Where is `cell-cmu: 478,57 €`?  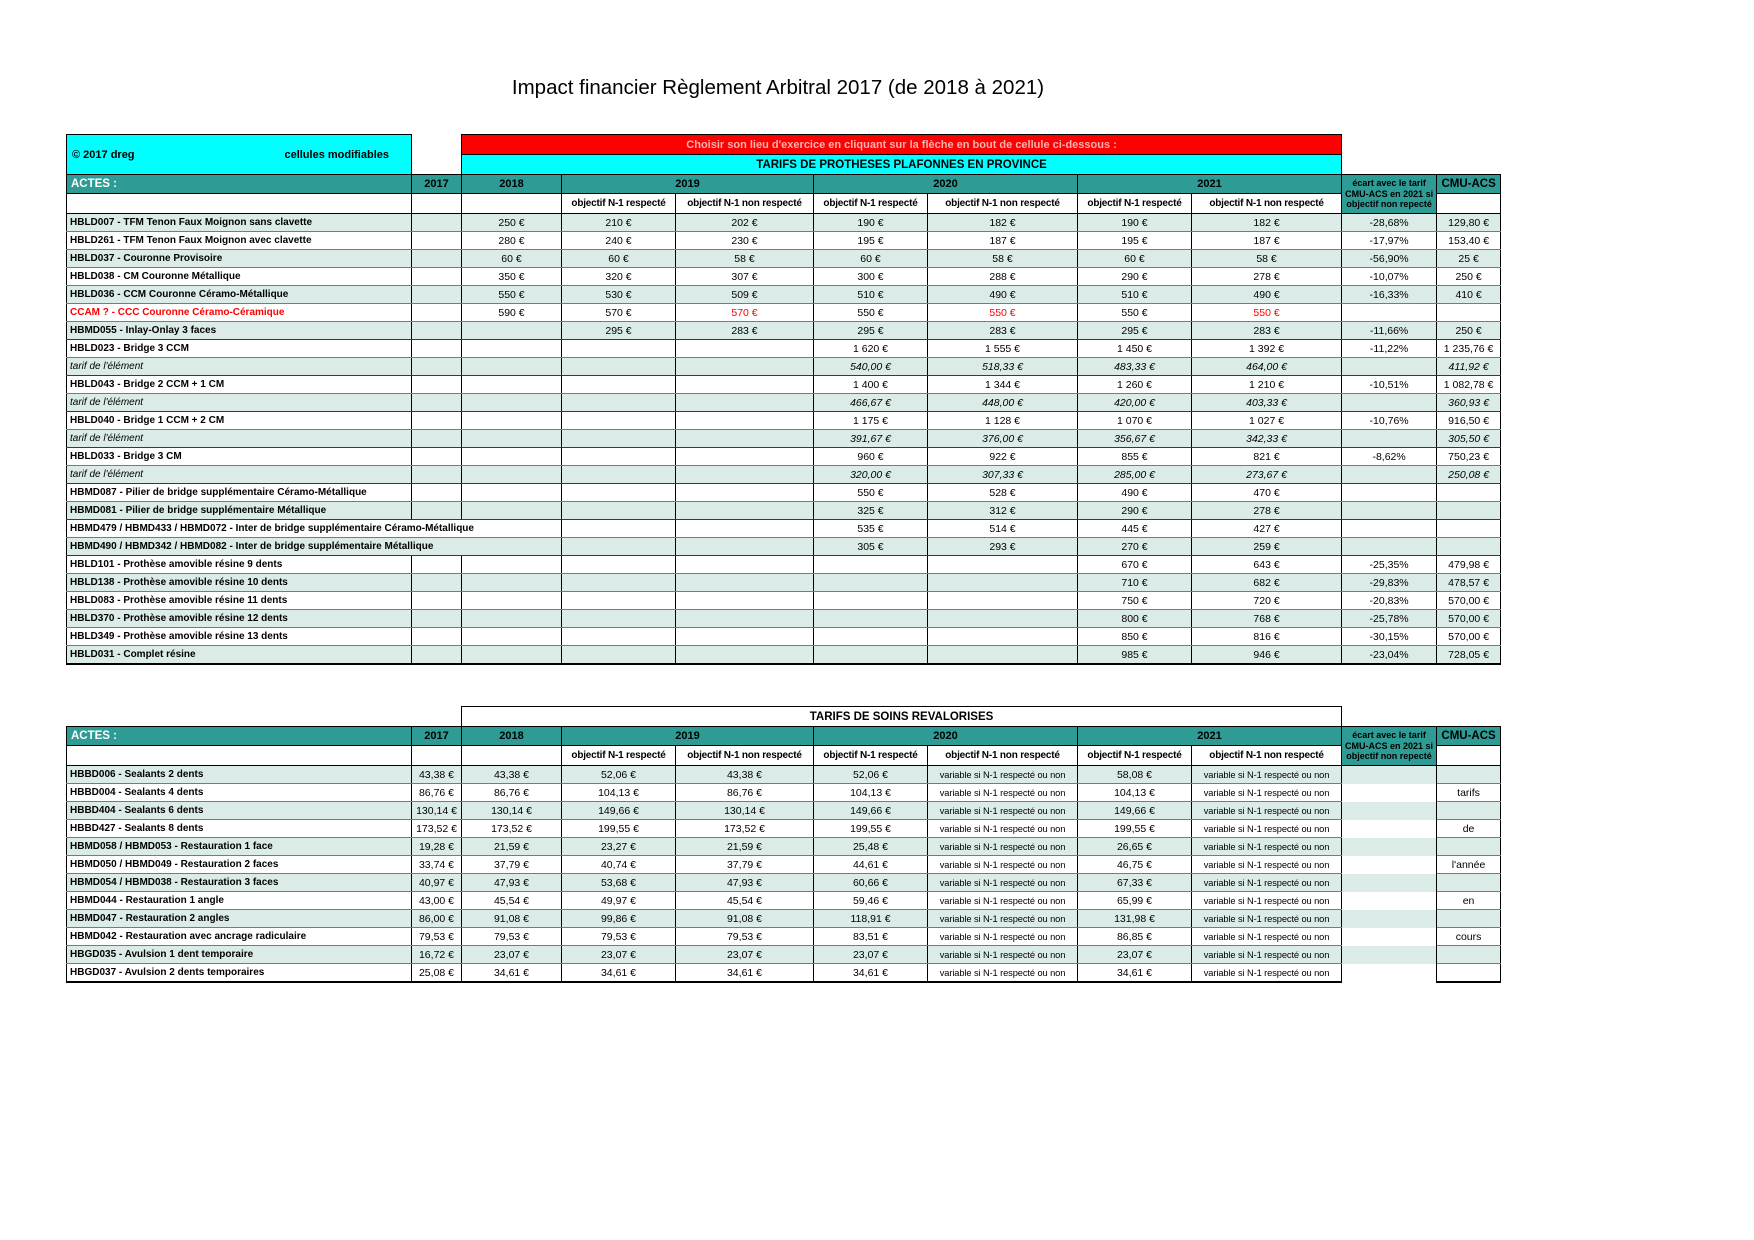 cell-cmu: 478,57 € is located at coordinates (1469, 582).